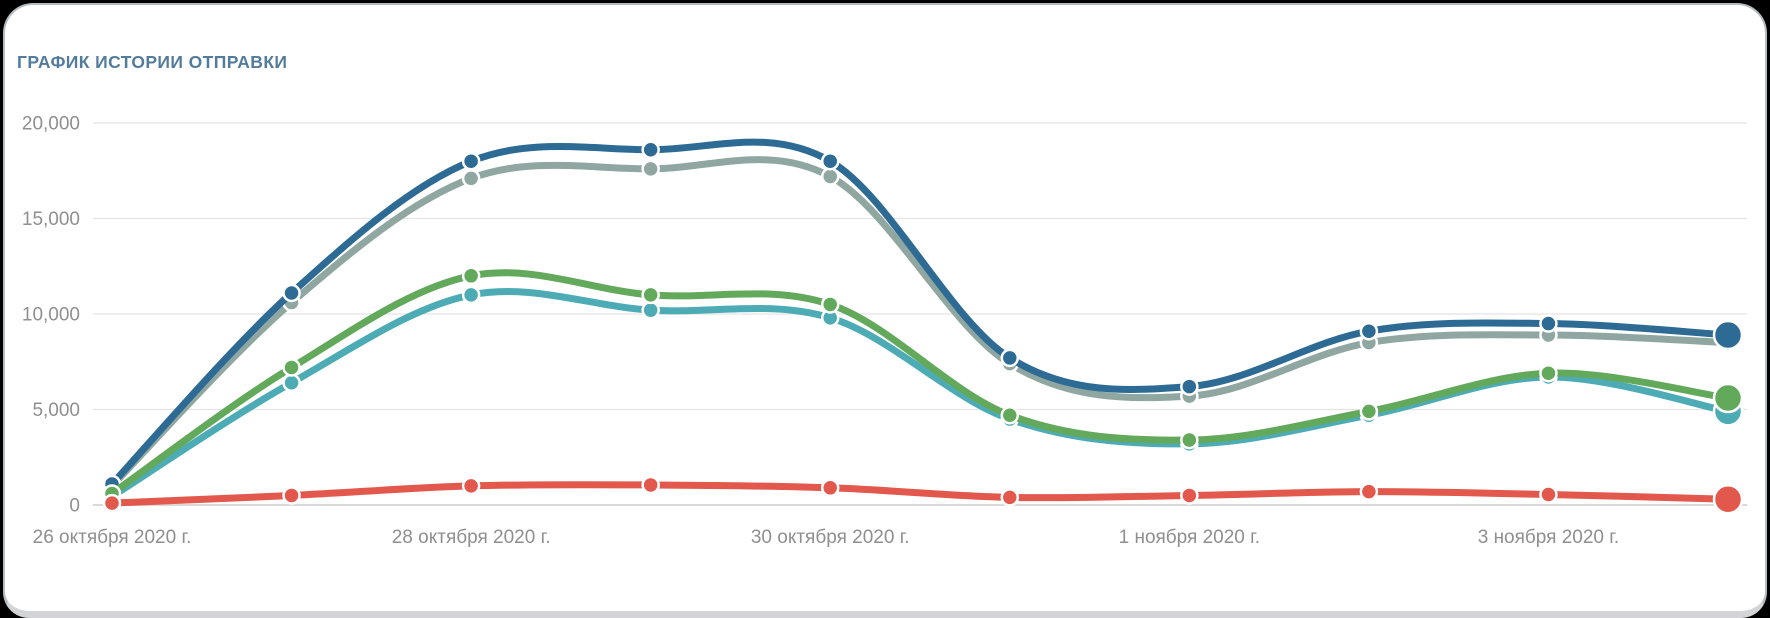  Describe the element at coordinates (471, 537) in the screenshot. I see `x-axis-tick-label: 28 октября 2020 г.` at that location.